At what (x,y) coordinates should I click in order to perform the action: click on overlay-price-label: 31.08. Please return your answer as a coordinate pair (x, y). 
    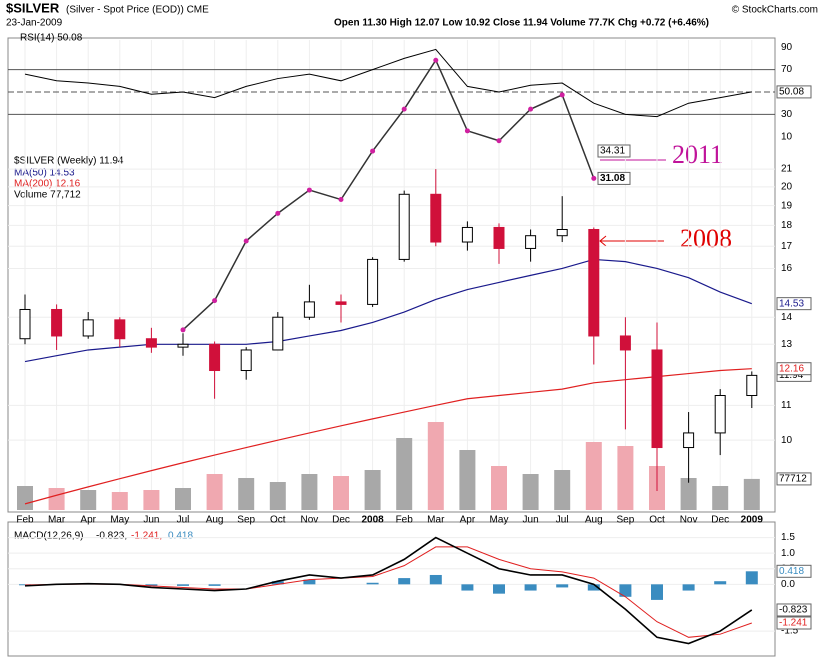
    Looking at the image, I should click on (612, 178).